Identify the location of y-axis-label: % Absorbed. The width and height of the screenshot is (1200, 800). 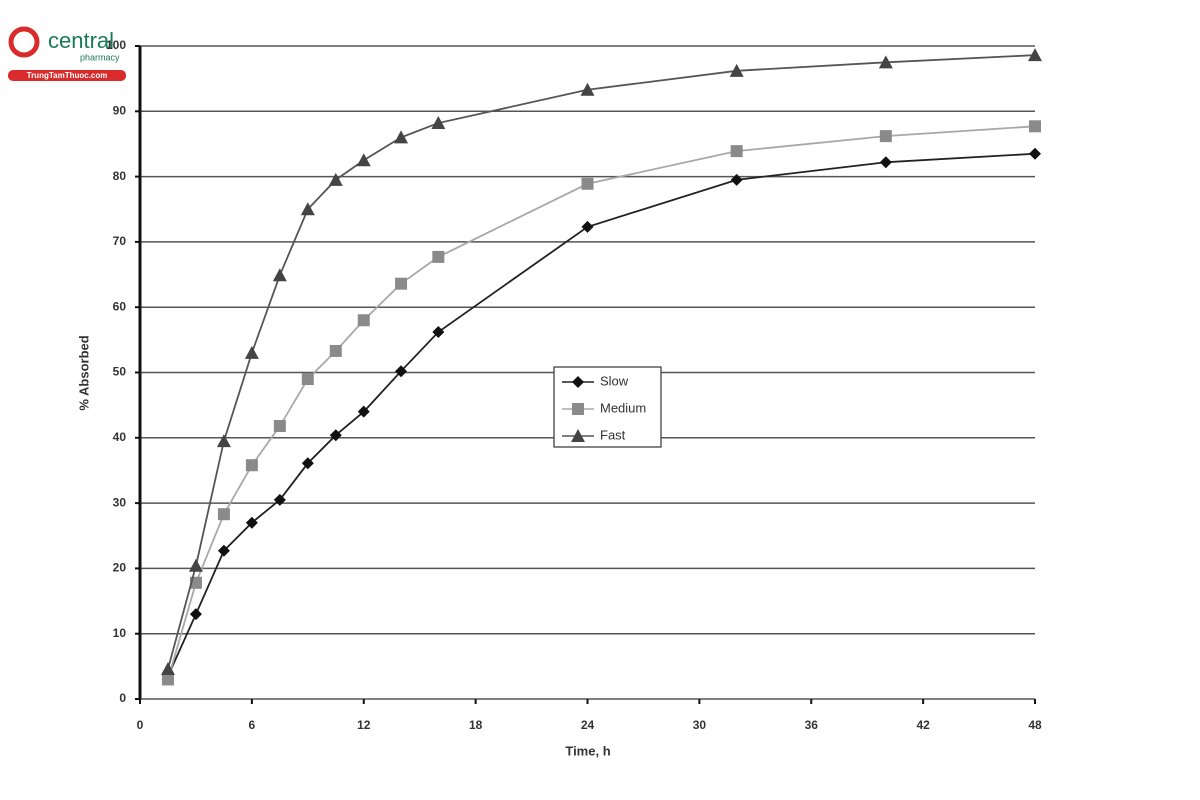
(83, 372).